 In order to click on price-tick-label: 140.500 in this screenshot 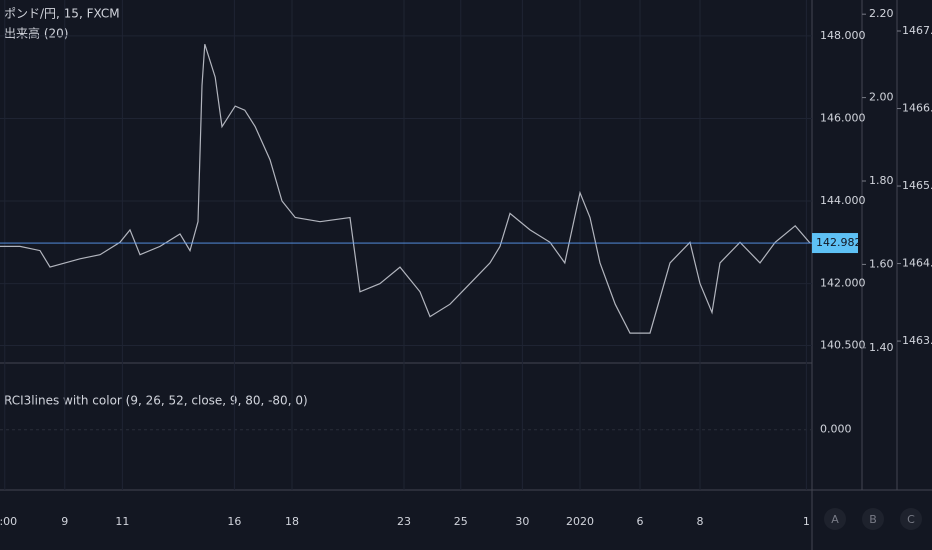, I will do `click(843, 344)`.